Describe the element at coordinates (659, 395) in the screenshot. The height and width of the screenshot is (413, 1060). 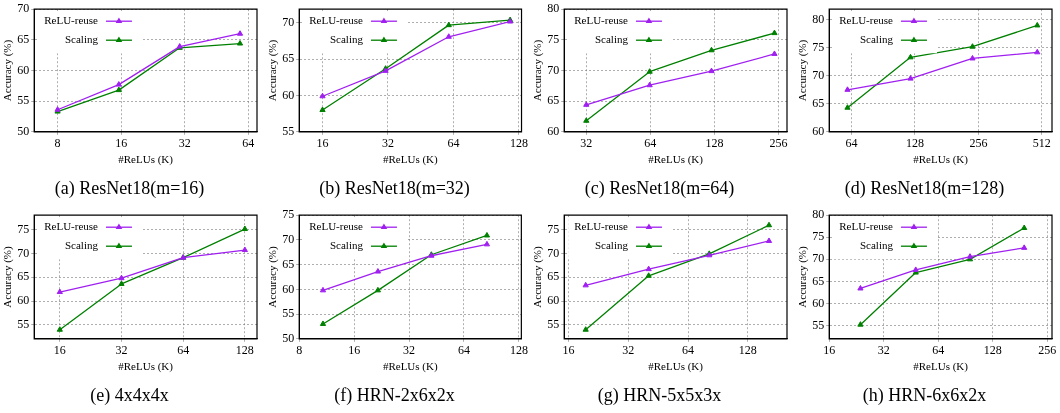
I see `text: (g) HRN-5x5x3x` at that location.